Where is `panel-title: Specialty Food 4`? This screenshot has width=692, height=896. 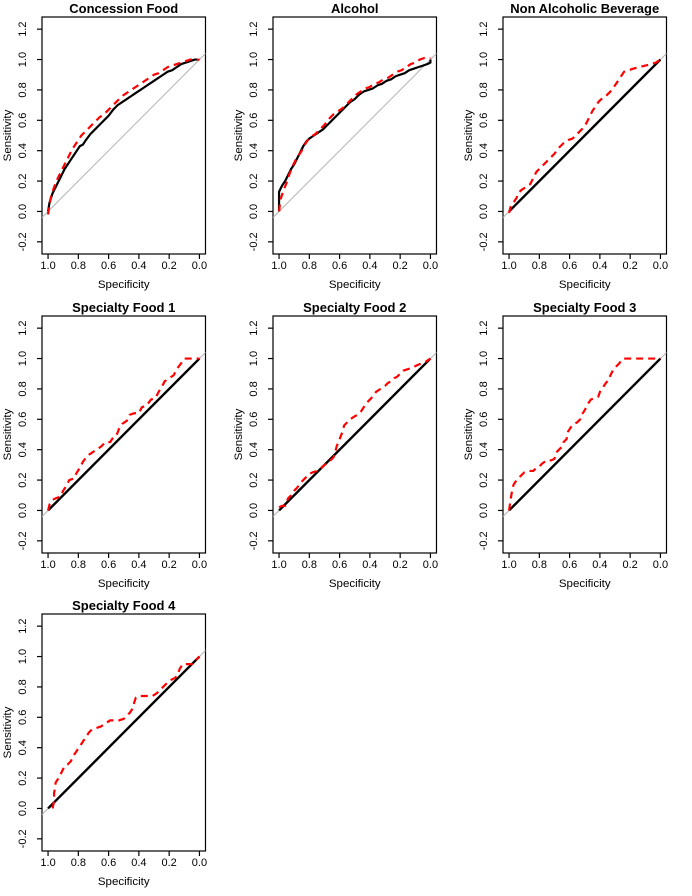 panel-title: Specialty Food 4 is located at coordinates (124, 605).